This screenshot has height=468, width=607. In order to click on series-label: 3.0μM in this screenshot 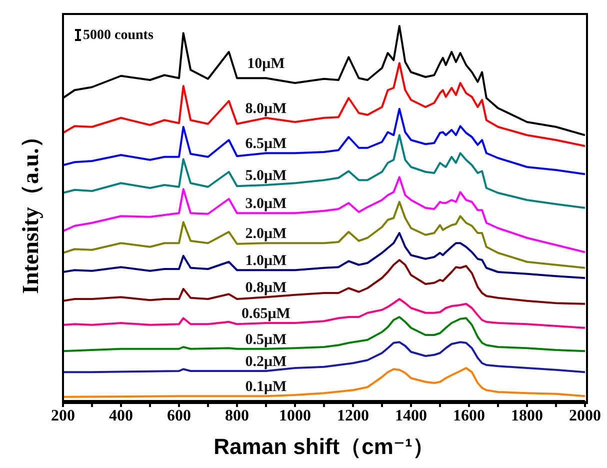, I will do `click(266, 204)`.